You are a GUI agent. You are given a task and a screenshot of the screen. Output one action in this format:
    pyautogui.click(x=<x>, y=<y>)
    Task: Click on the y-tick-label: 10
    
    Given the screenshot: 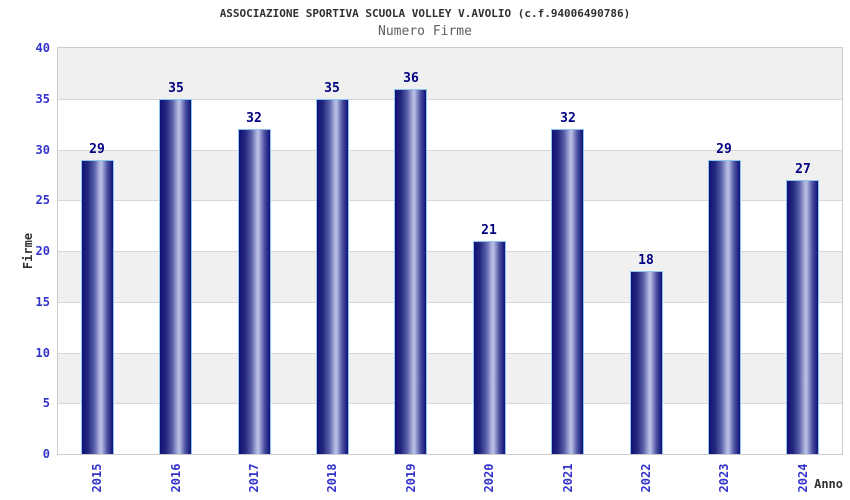 What is the action you would take?
    pyautogui.click(x=42, y=353)
    